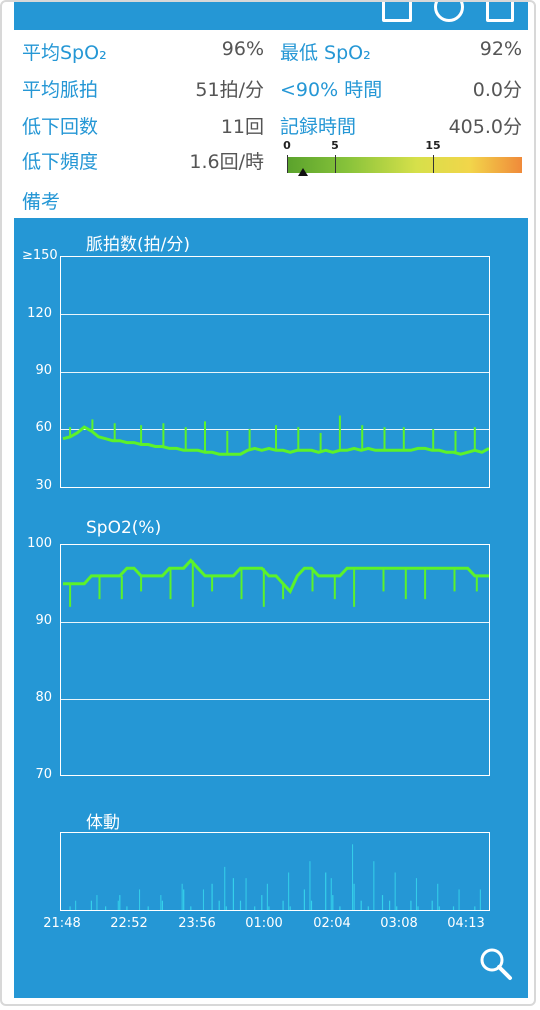 The height and width of the screenshot is (1010, 540). I want to click on drop-frequency-value: 1.6回/時, so click(226, 162).